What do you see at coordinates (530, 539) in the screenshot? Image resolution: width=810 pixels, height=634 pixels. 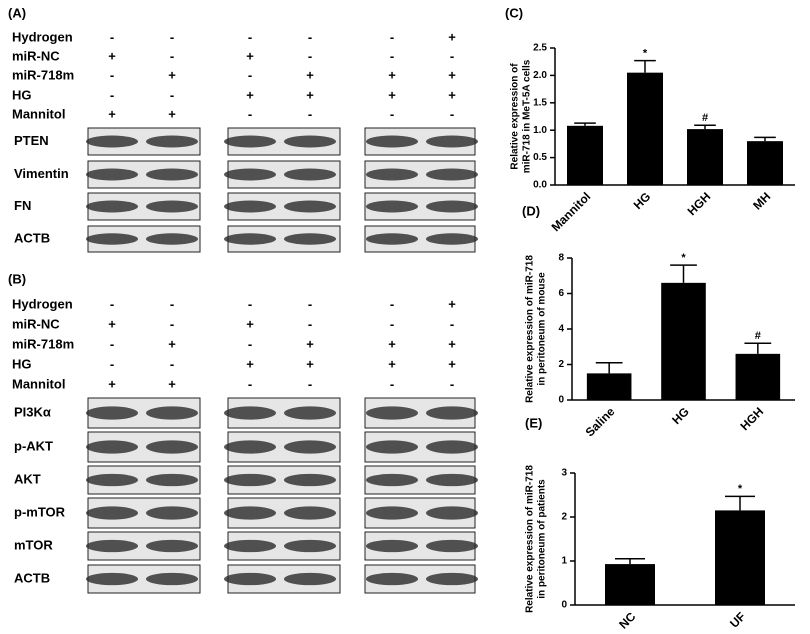 I see `y-axis-label: Relative expression of miR-718` at bounding box center [530, 539].